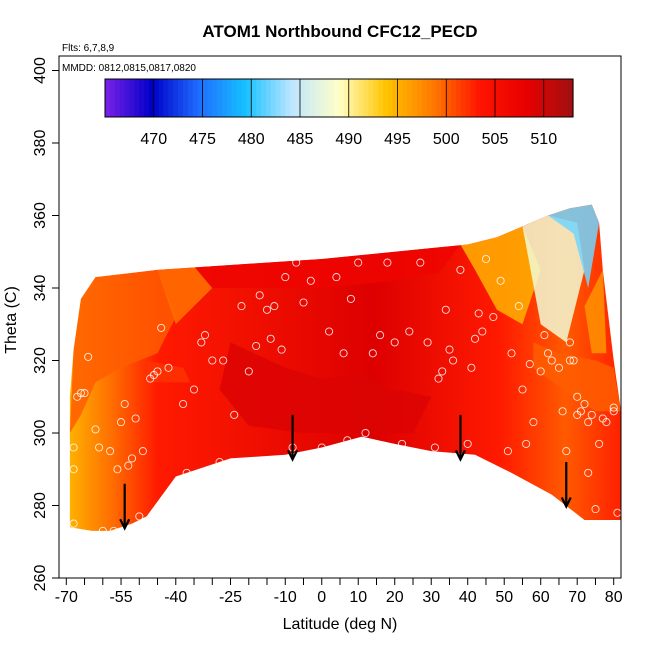  I want to click on y-tick-label-1: 280, so click(40, 505).